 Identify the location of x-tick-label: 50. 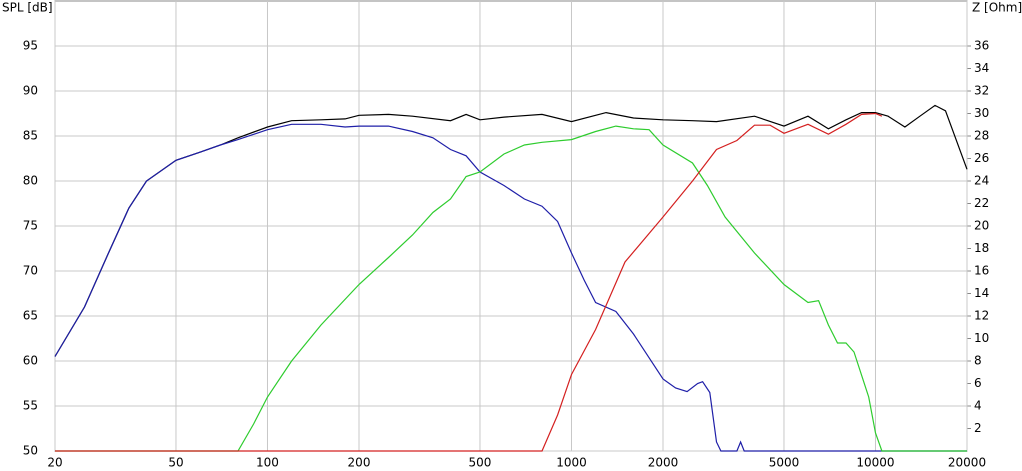
(175, 463).